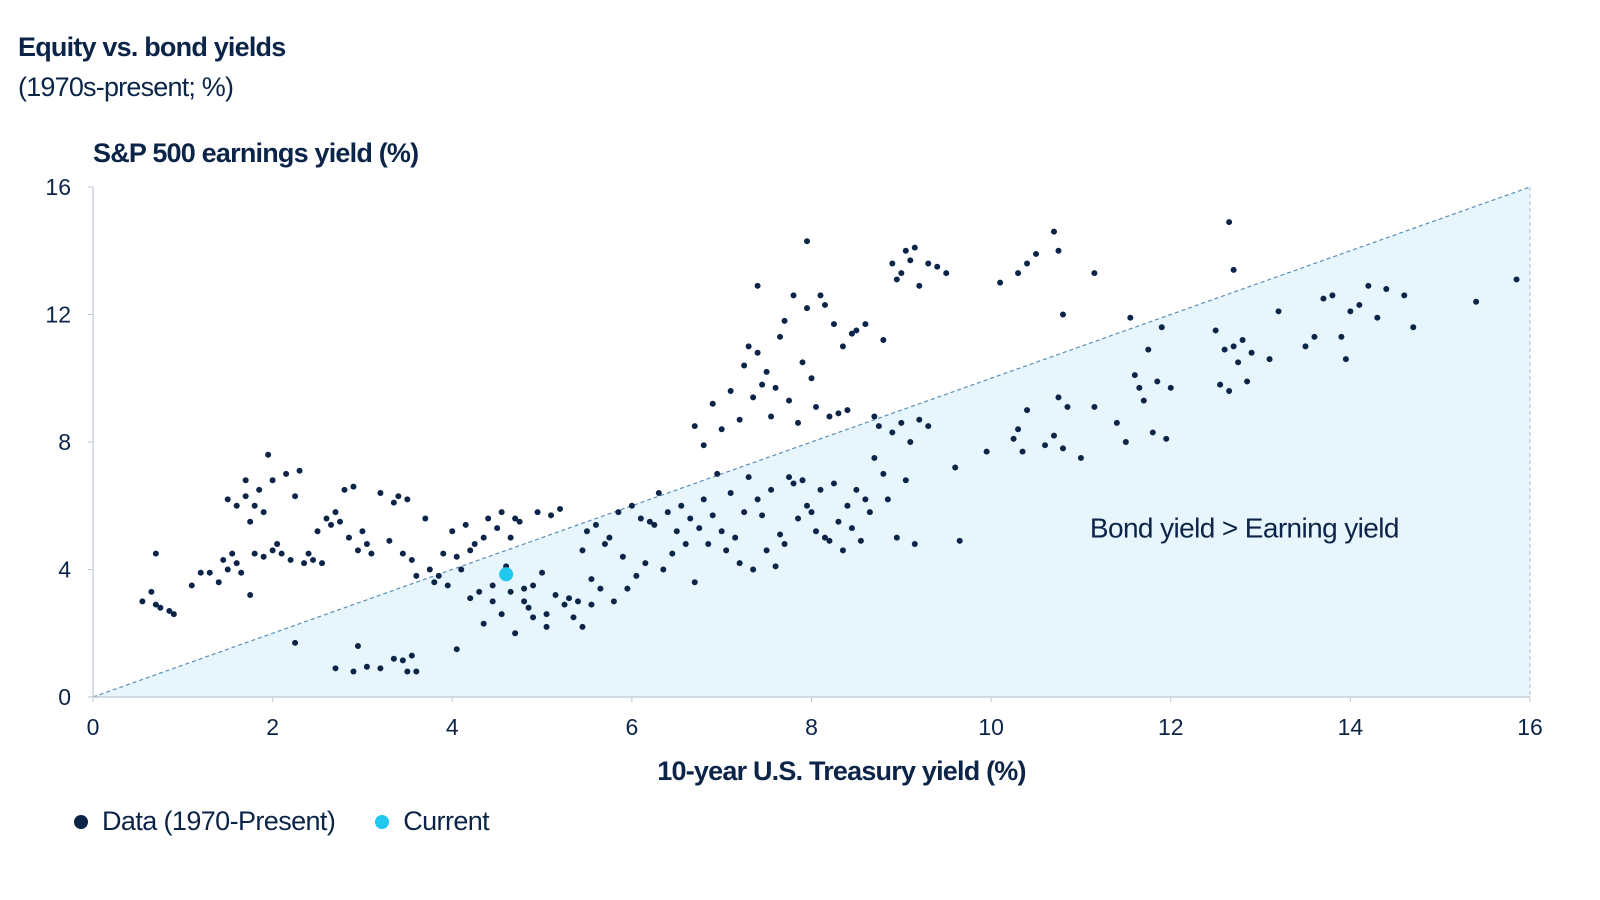 This screenshot has height=900, width=1600. What do you see at coordinates (1171, 727) in the screenshot?
I see `x-tick-label: 12` at bounding box center [1171, 727].